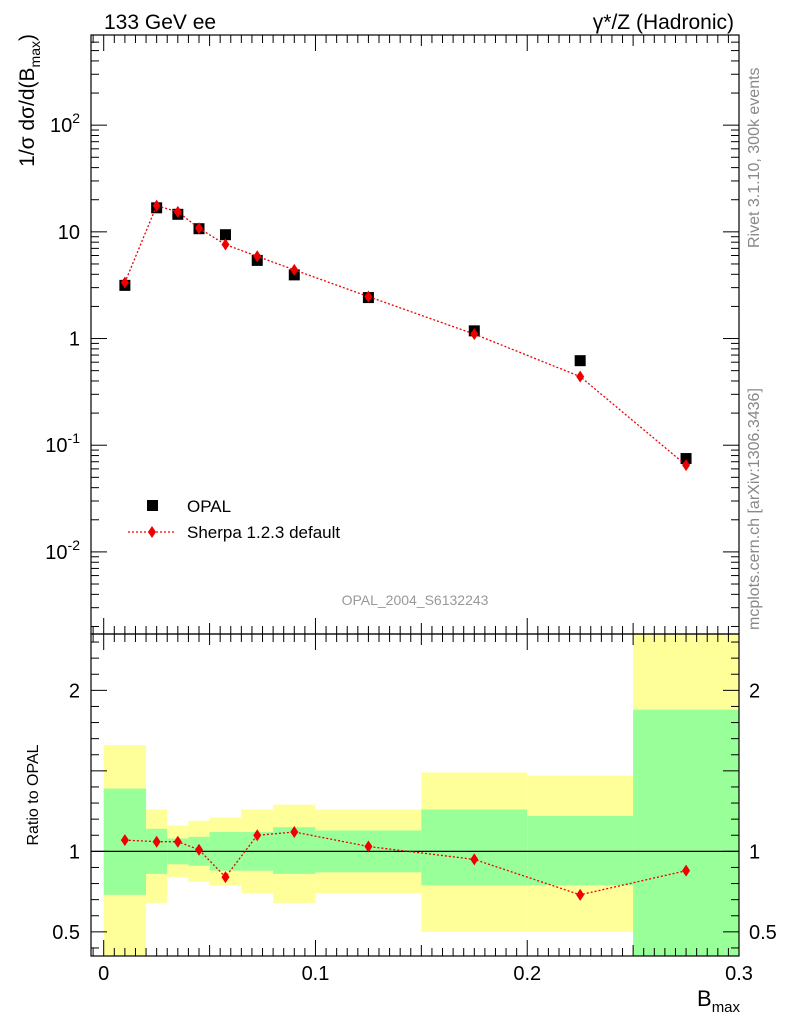 The width and height of the screenshot is (786, 1024). What do you see at coordinates (763, 933) in the screenshot?
I see `ratio-tick-label-right: 0.5` at bounding box center [763, 933].